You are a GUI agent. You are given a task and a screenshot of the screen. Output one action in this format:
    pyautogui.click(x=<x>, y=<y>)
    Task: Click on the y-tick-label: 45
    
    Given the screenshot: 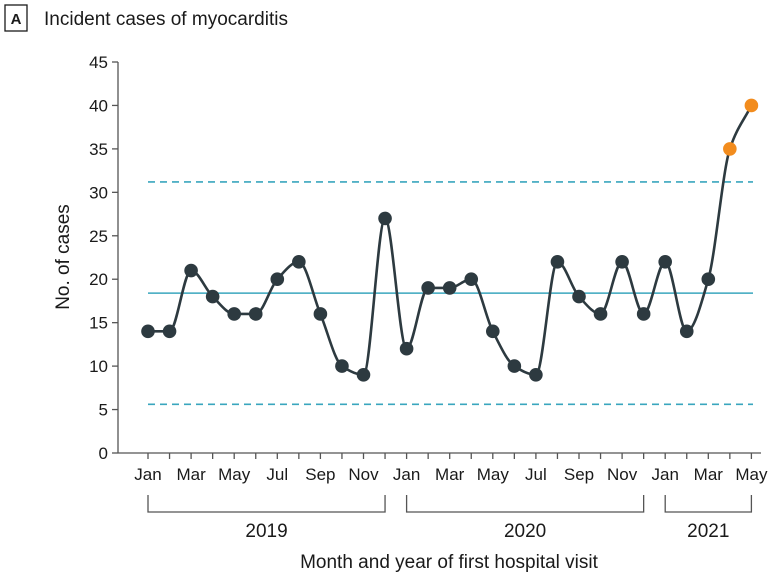 What is the action you would take?
    pyautogui.click(x=98, y=62)
    